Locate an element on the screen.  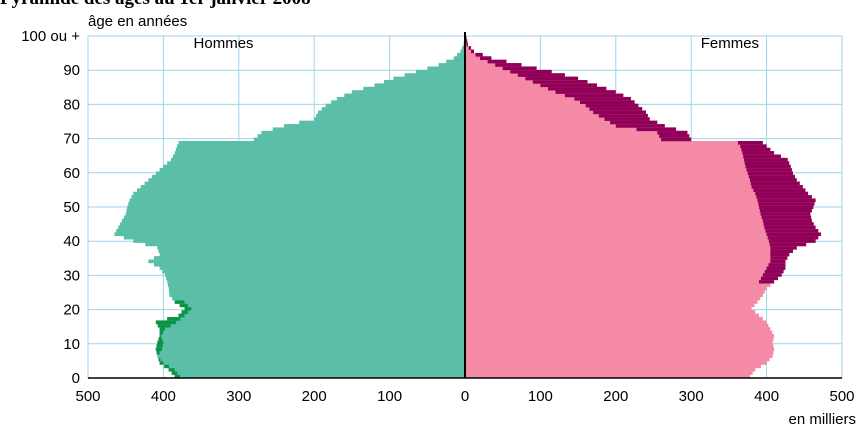
panel-label-women: Femmes is located at coordinates (730, 43).